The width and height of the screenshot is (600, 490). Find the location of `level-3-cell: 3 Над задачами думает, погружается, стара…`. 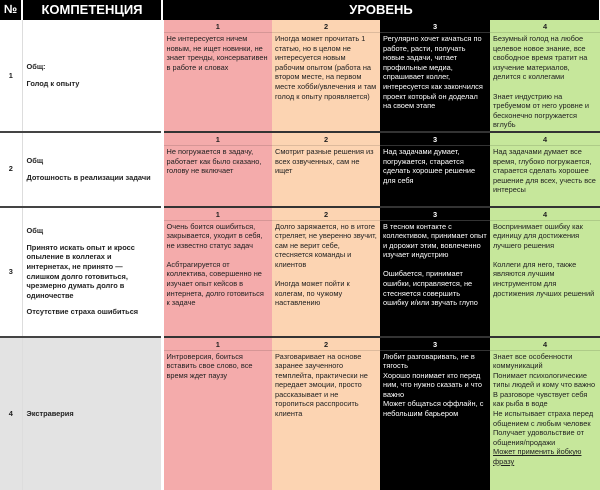

level-3-cell: 3 Над задачами думает, погружается, стара… is located at coordinates (435, 169).